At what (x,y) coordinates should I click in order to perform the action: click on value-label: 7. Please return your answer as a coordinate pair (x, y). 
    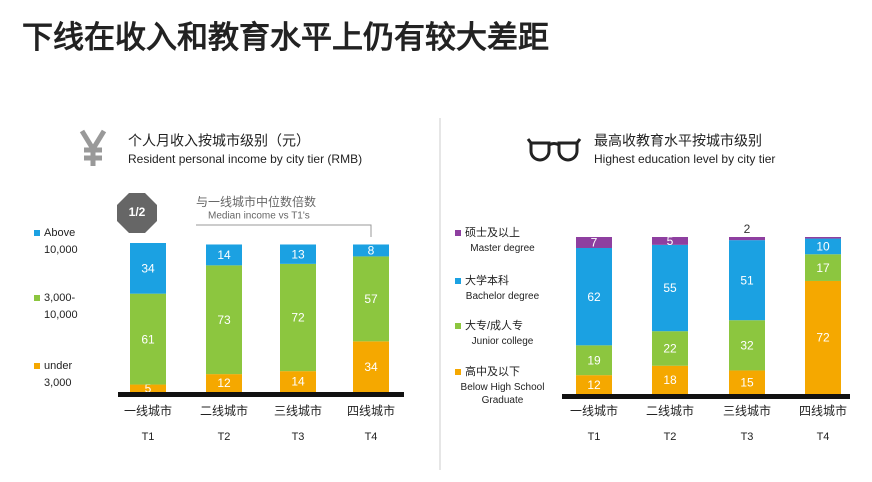
    Looking at the image, I should click on (594, 243).